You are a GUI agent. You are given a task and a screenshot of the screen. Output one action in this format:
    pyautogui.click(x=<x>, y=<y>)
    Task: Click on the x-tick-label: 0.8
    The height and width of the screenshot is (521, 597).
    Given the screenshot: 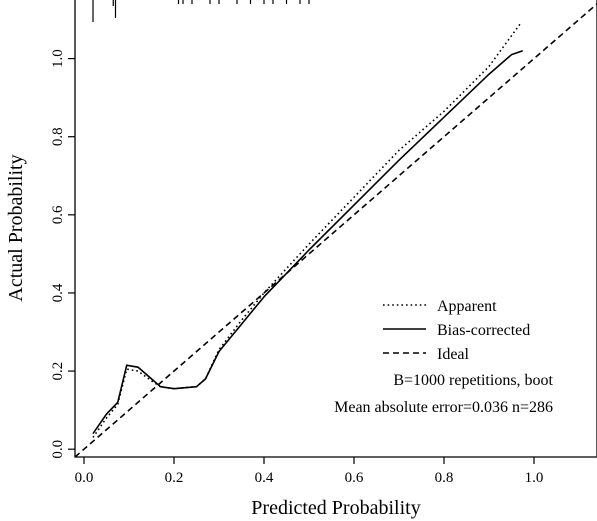 What is the action you would take?
    pyautogui.click(x=444, y=478)
    